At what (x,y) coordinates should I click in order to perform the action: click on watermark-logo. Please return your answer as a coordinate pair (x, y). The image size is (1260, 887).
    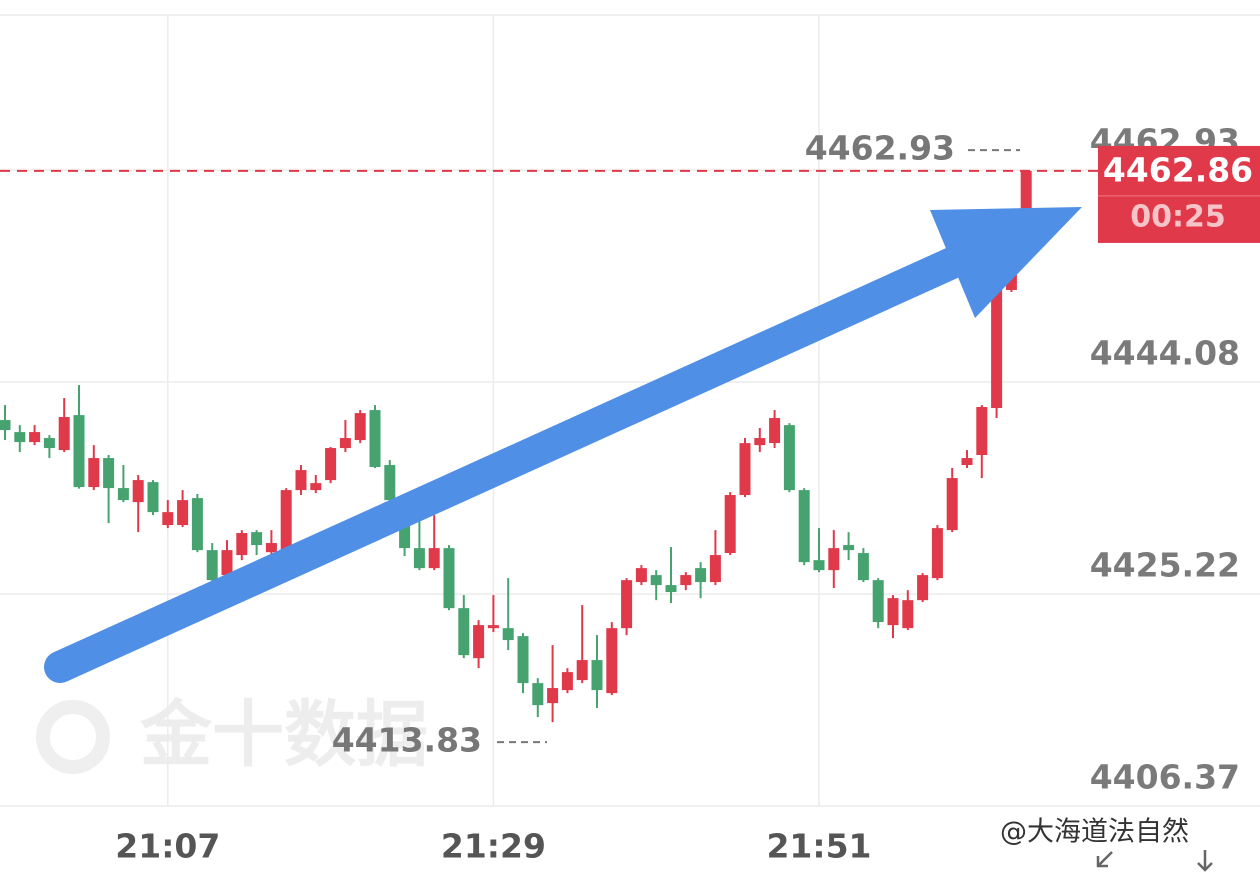
    Looking at the image, I should click on (73, 737).